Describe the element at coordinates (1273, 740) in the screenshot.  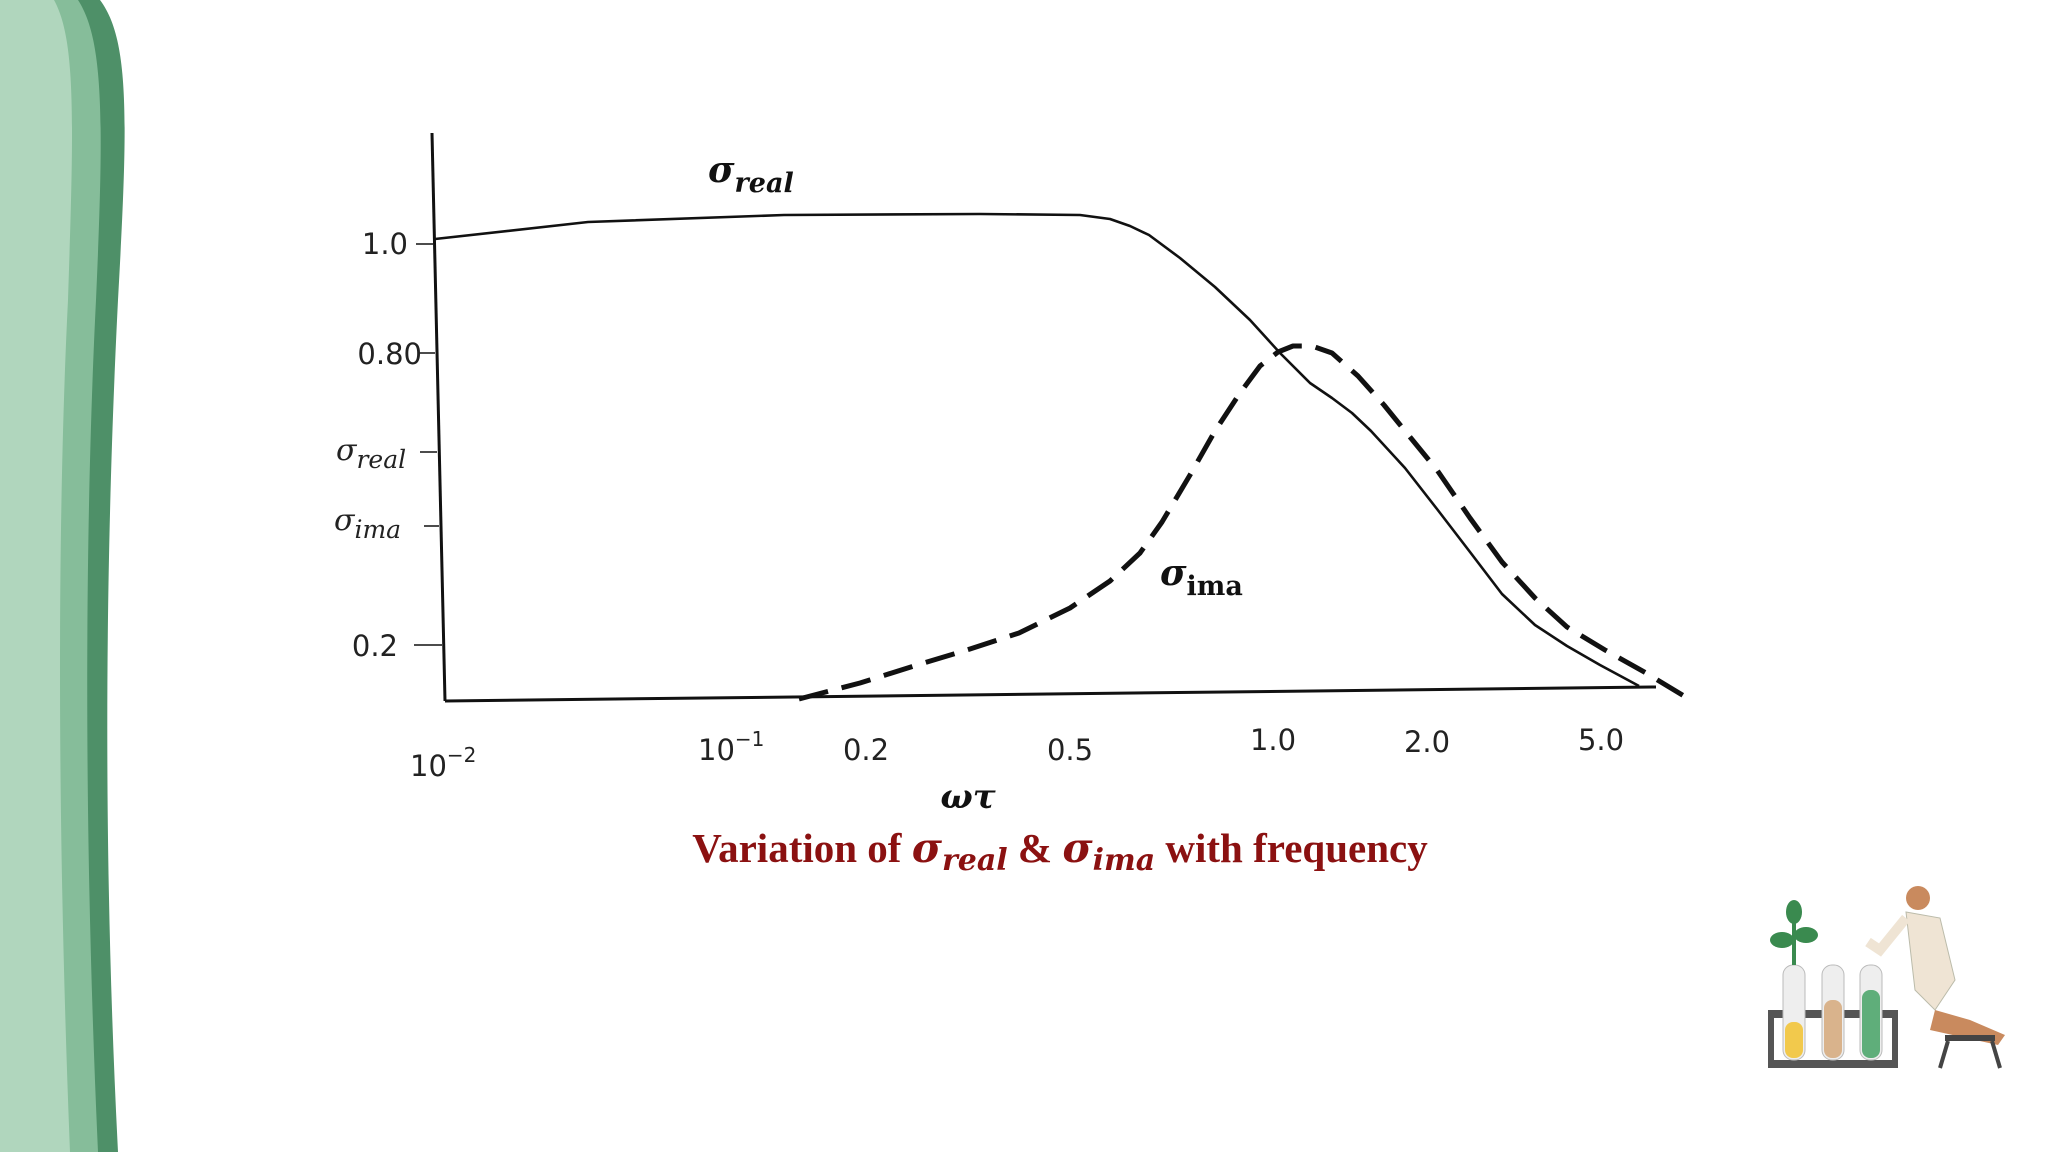
I see `x-tick-label: 1.0` at that location.